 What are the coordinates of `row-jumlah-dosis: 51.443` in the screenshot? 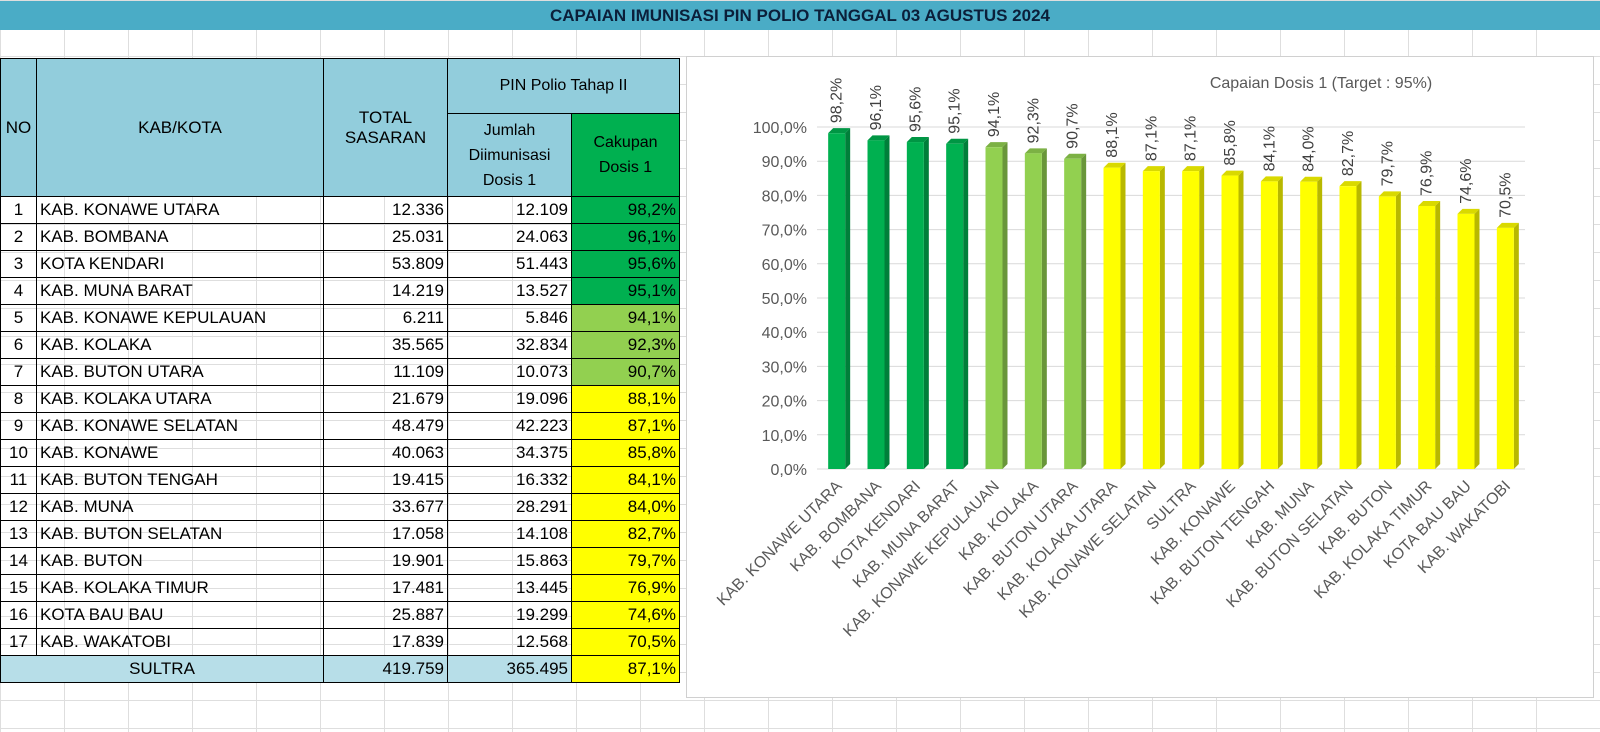 It's located at (509, 264).